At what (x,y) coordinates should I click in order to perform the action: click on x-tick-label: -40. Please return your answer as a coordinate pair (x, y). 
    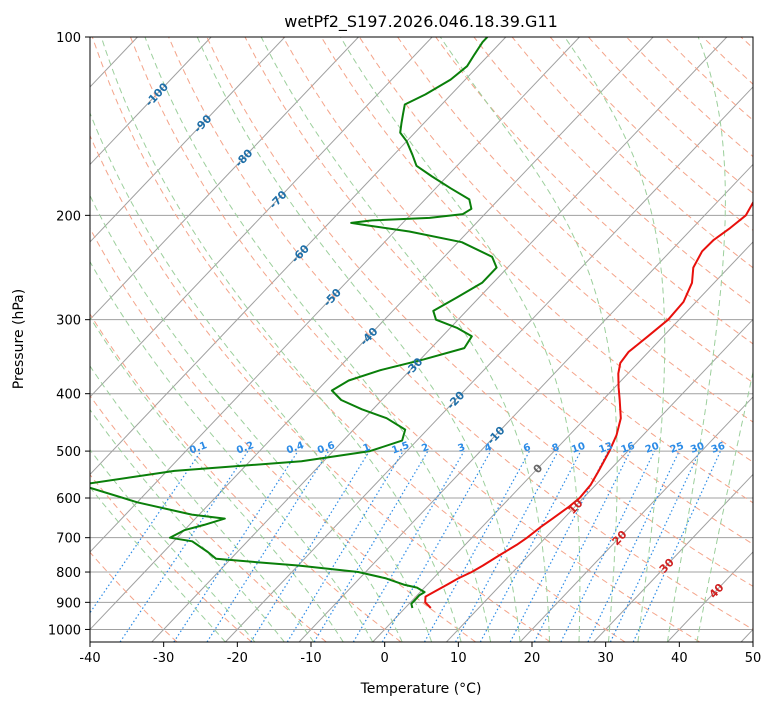
    Looking at the image, I should click on (89, 658).